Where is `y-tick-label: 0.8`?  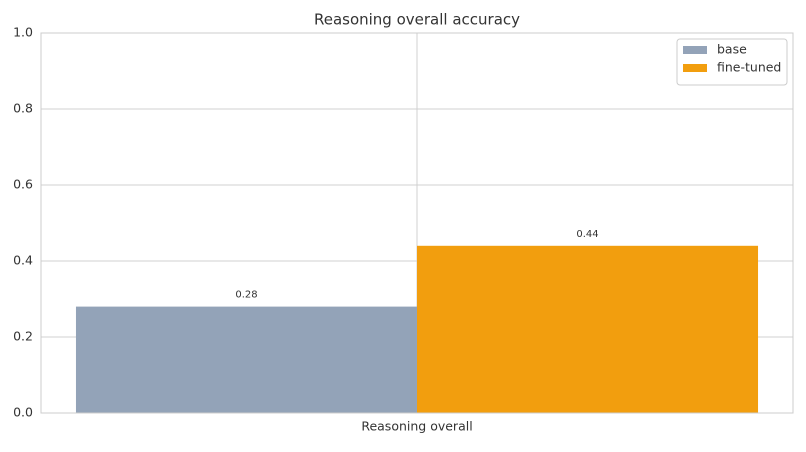
y-tick-label: 0.8 is located at coordinates (23, 108).